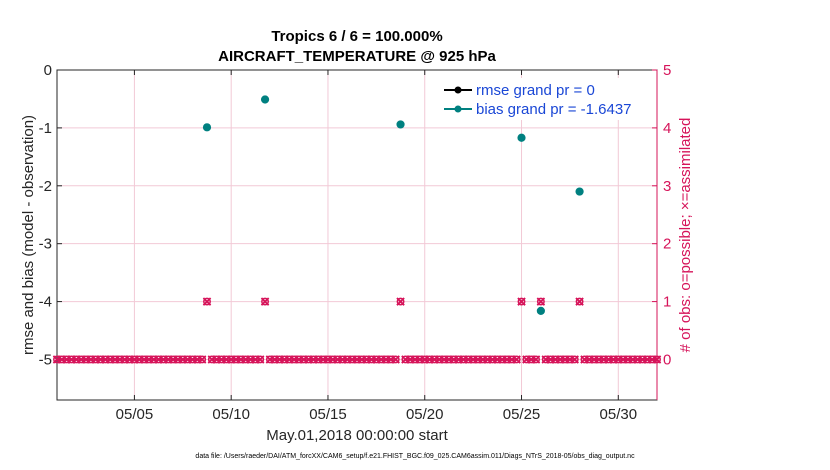  I want to click on y2-tick-label: 2, so click(667, 244).